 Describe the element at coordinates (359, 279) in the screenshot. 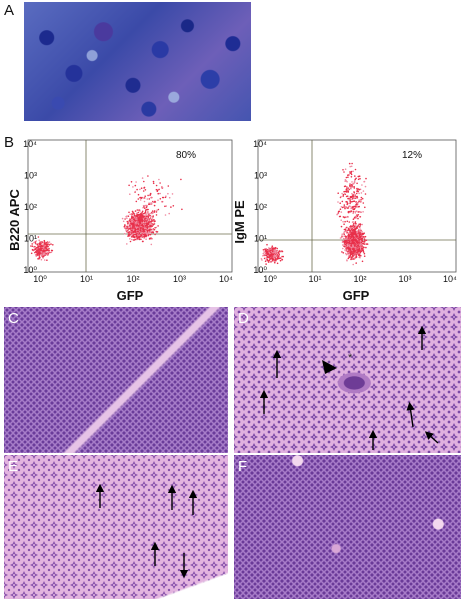

I see `right-x-tick-label: 10²` at that location.